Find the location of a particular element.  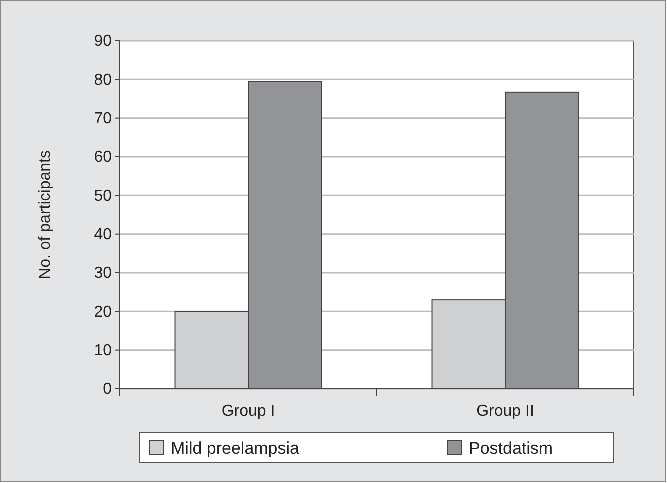

x-tick-label: Group I is located at coordinates (249, 411).